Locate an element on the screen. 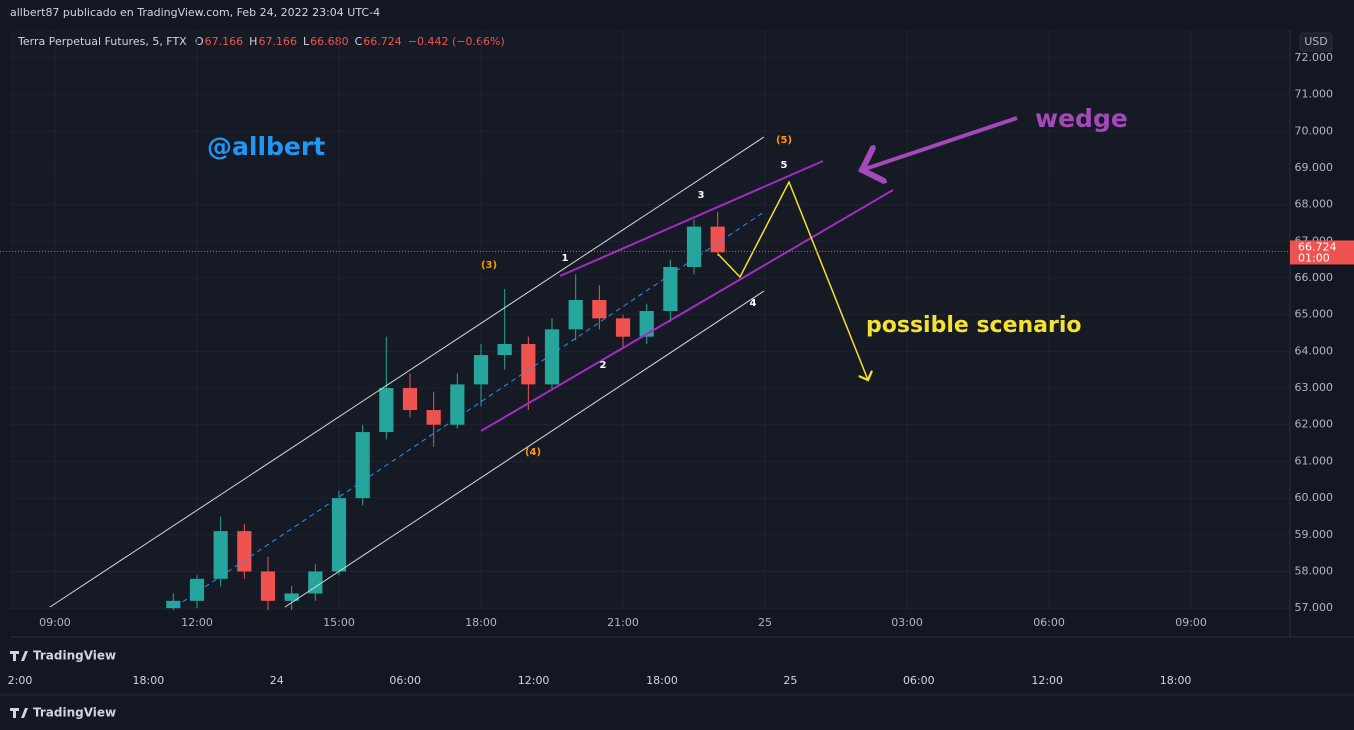 Image resolution: width=1354 pixels, height=730 pixels. ohlc-value: 66.724 is located at coordinates (382, 41).